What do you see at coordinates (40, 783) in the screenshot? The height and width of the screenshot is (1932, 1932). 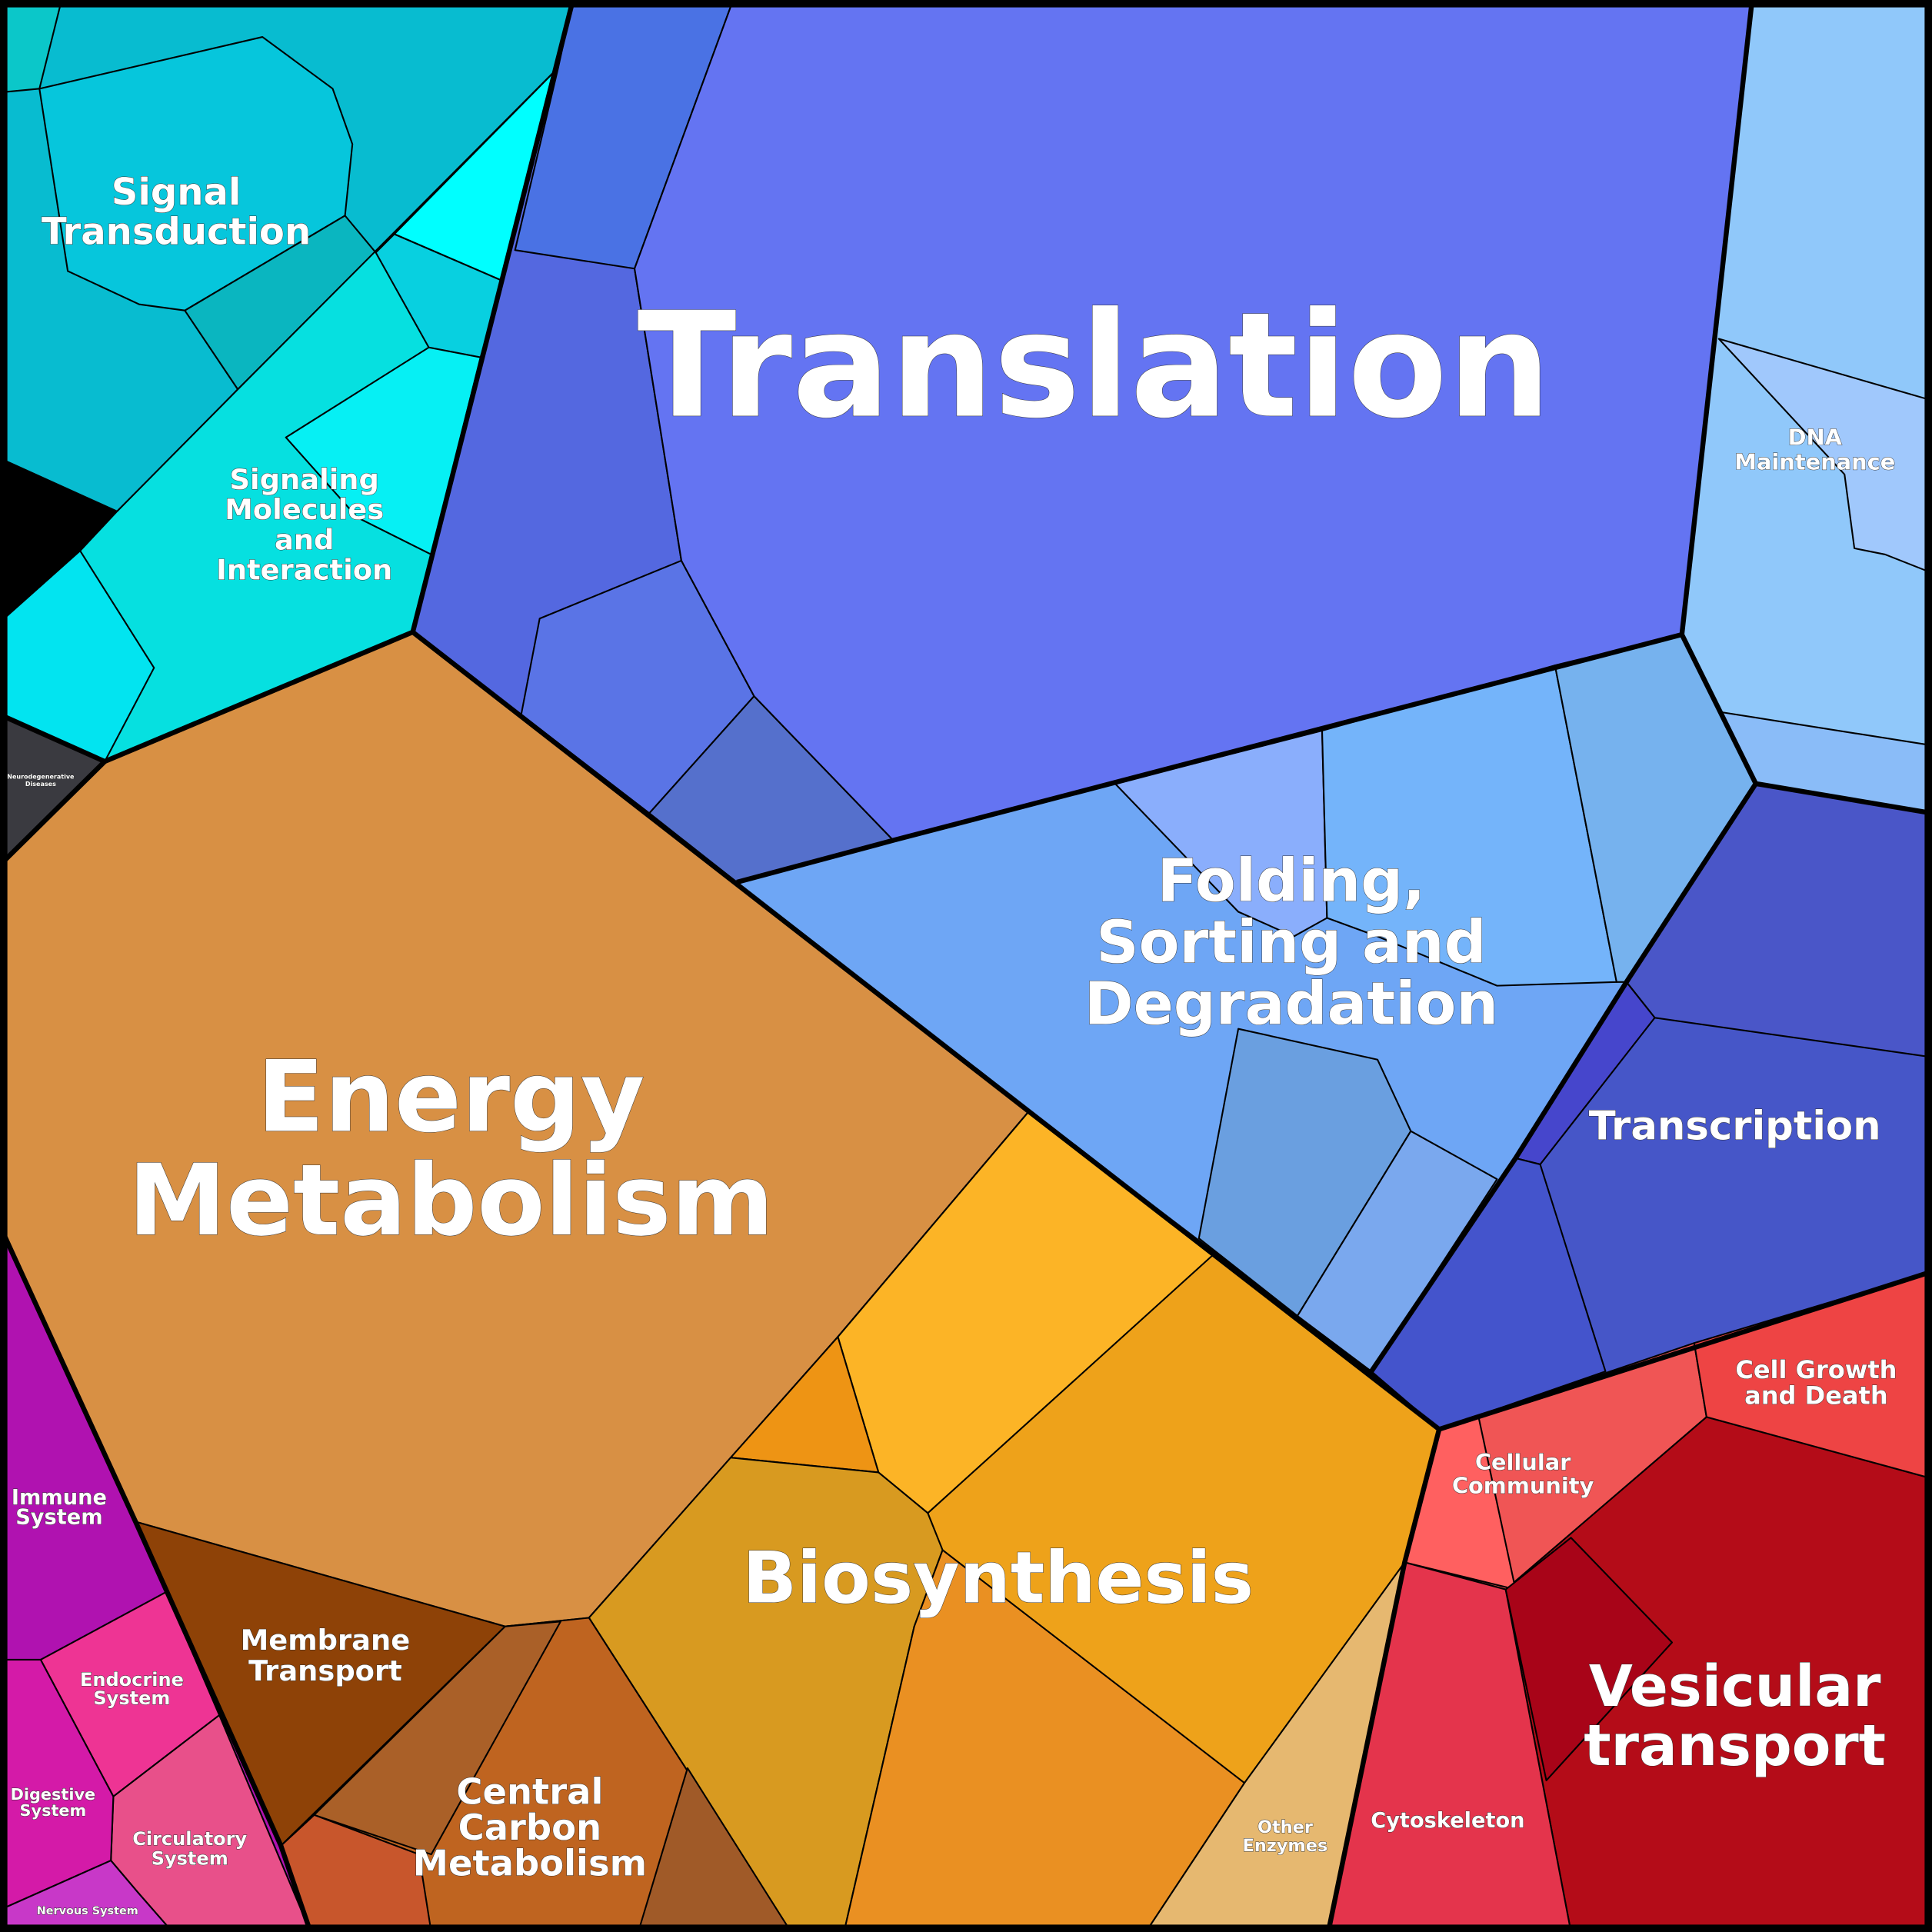 I see `label-line: Diseases` at bounding box center [40, 783].